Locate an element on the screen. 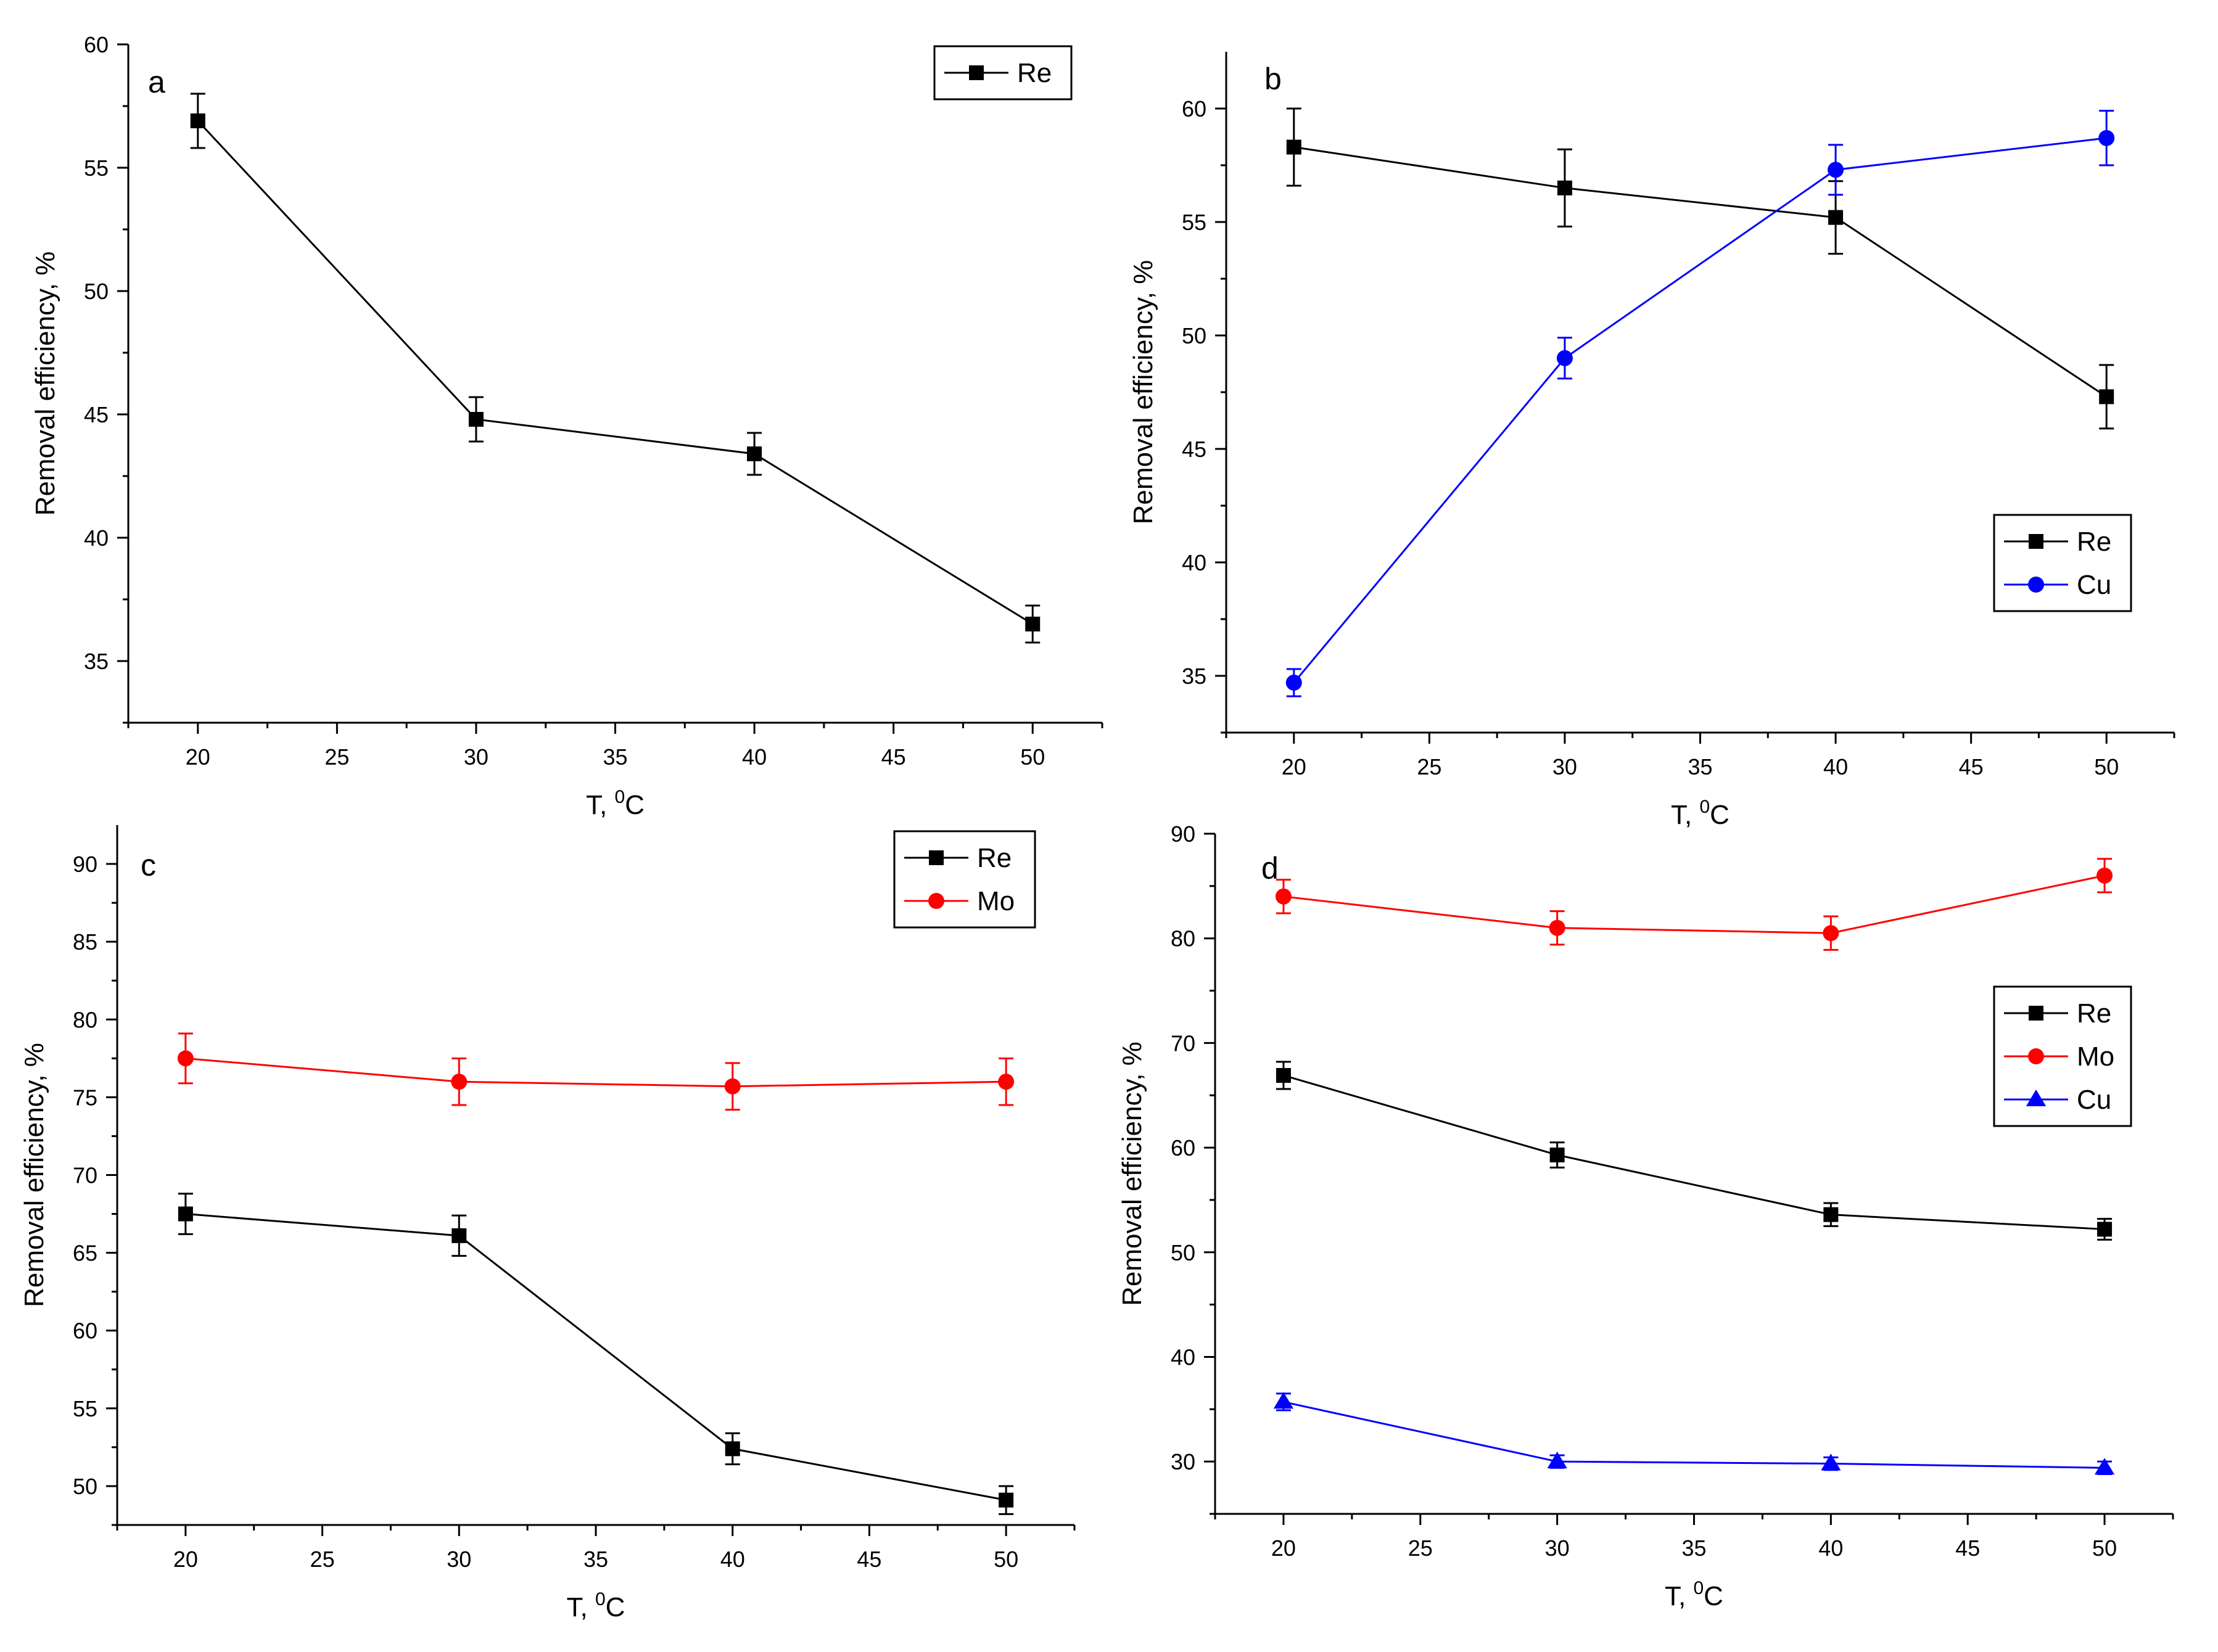 The image size is (2218, 1652). legend: Re is located at coordinates (1003, 73).